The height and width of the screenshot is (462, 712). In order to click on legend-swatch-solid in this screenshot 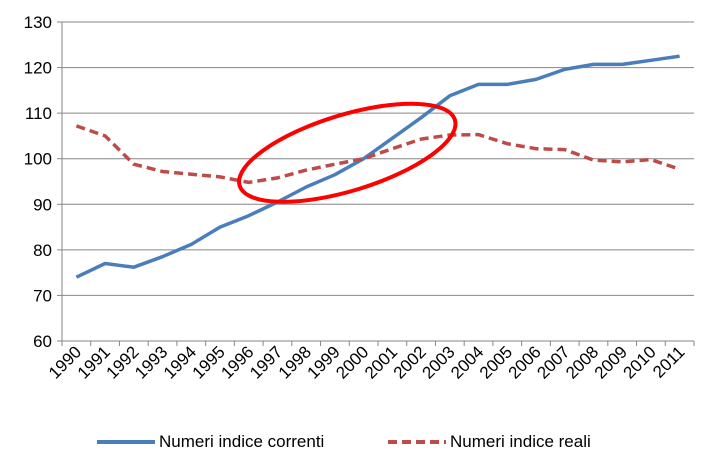, I will do `click(126, 442)`.